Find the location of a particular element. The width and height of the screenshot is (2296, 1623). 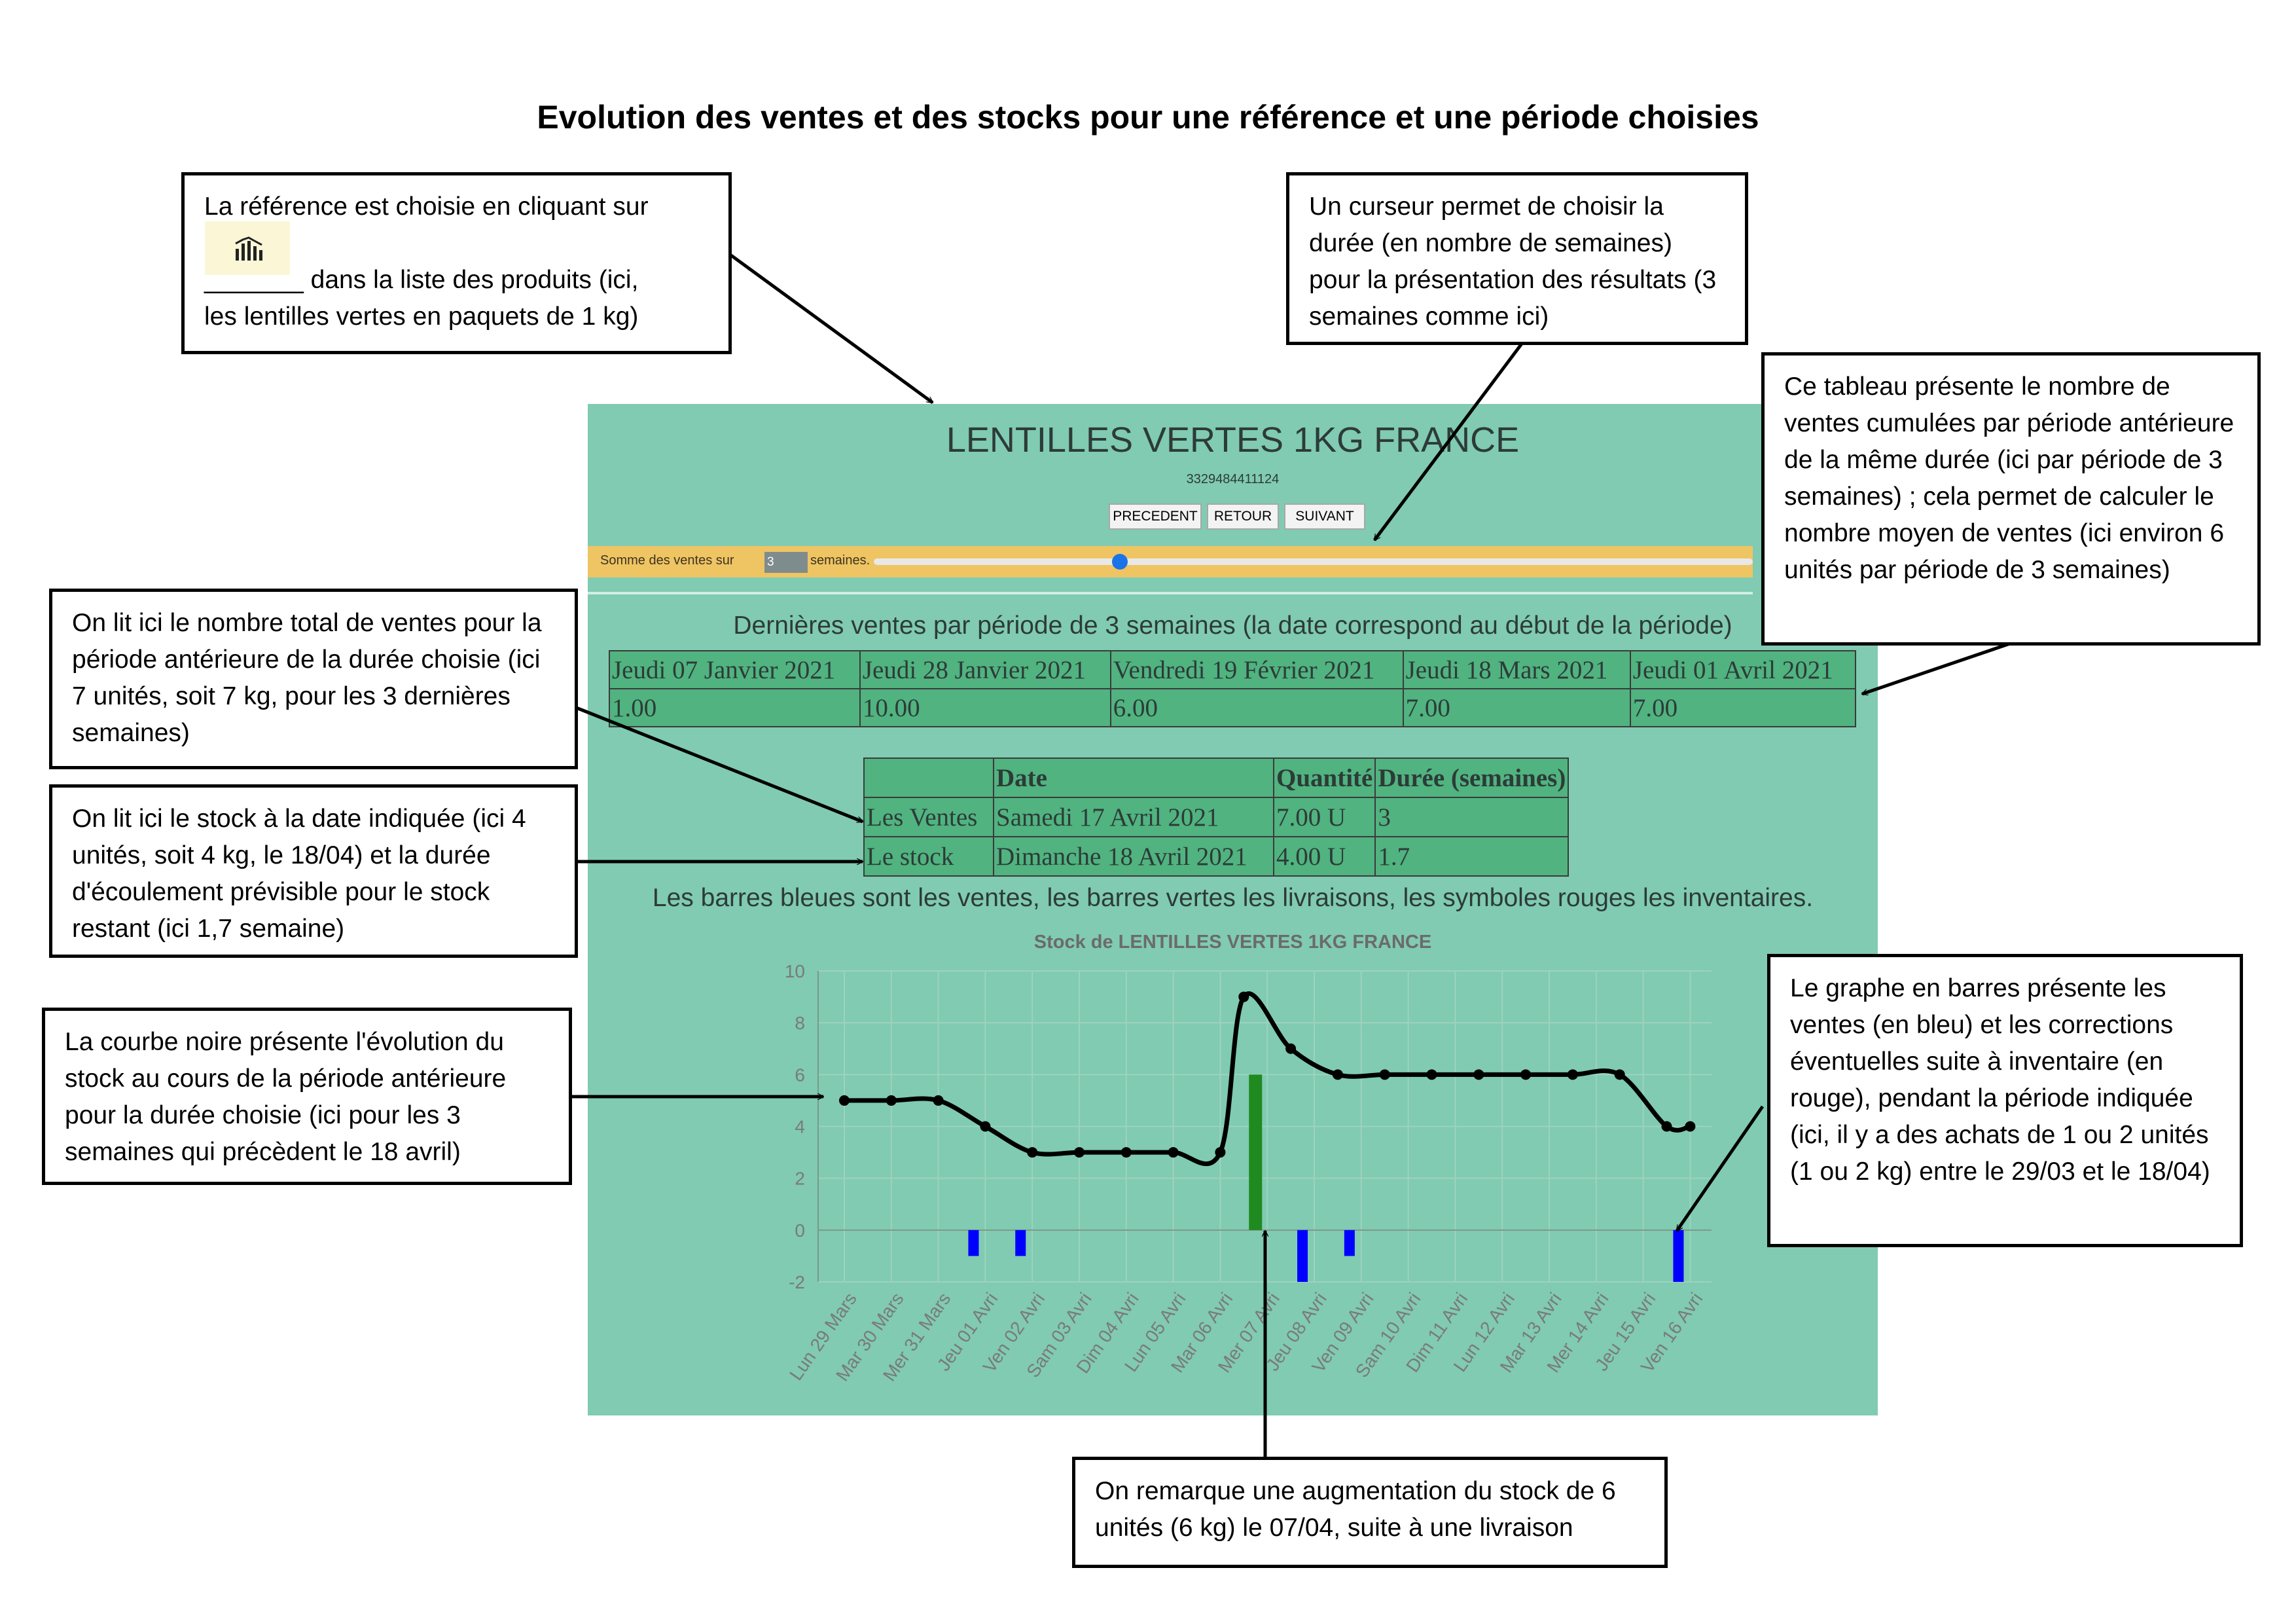

arrow-total-sales is located at coordinates (719, 764).